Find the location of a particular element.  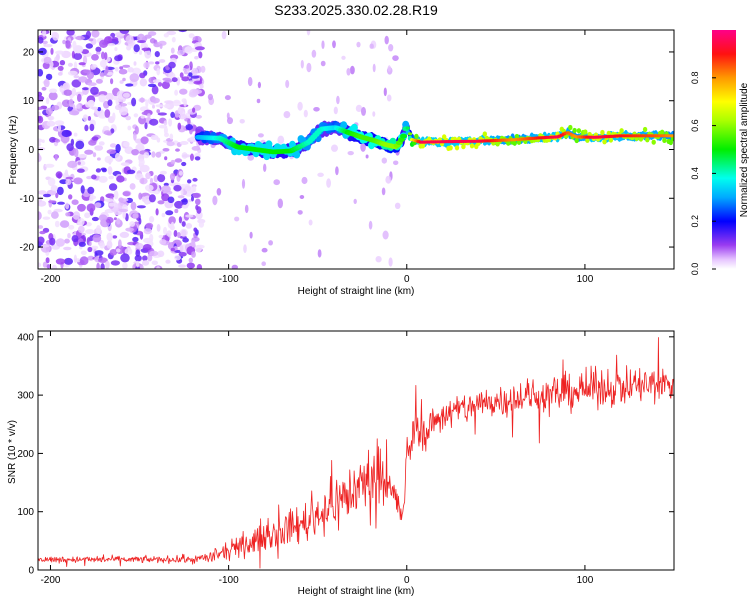

colorbar-label: Normalized spectral amplitude is located at coordinates (744, 149).